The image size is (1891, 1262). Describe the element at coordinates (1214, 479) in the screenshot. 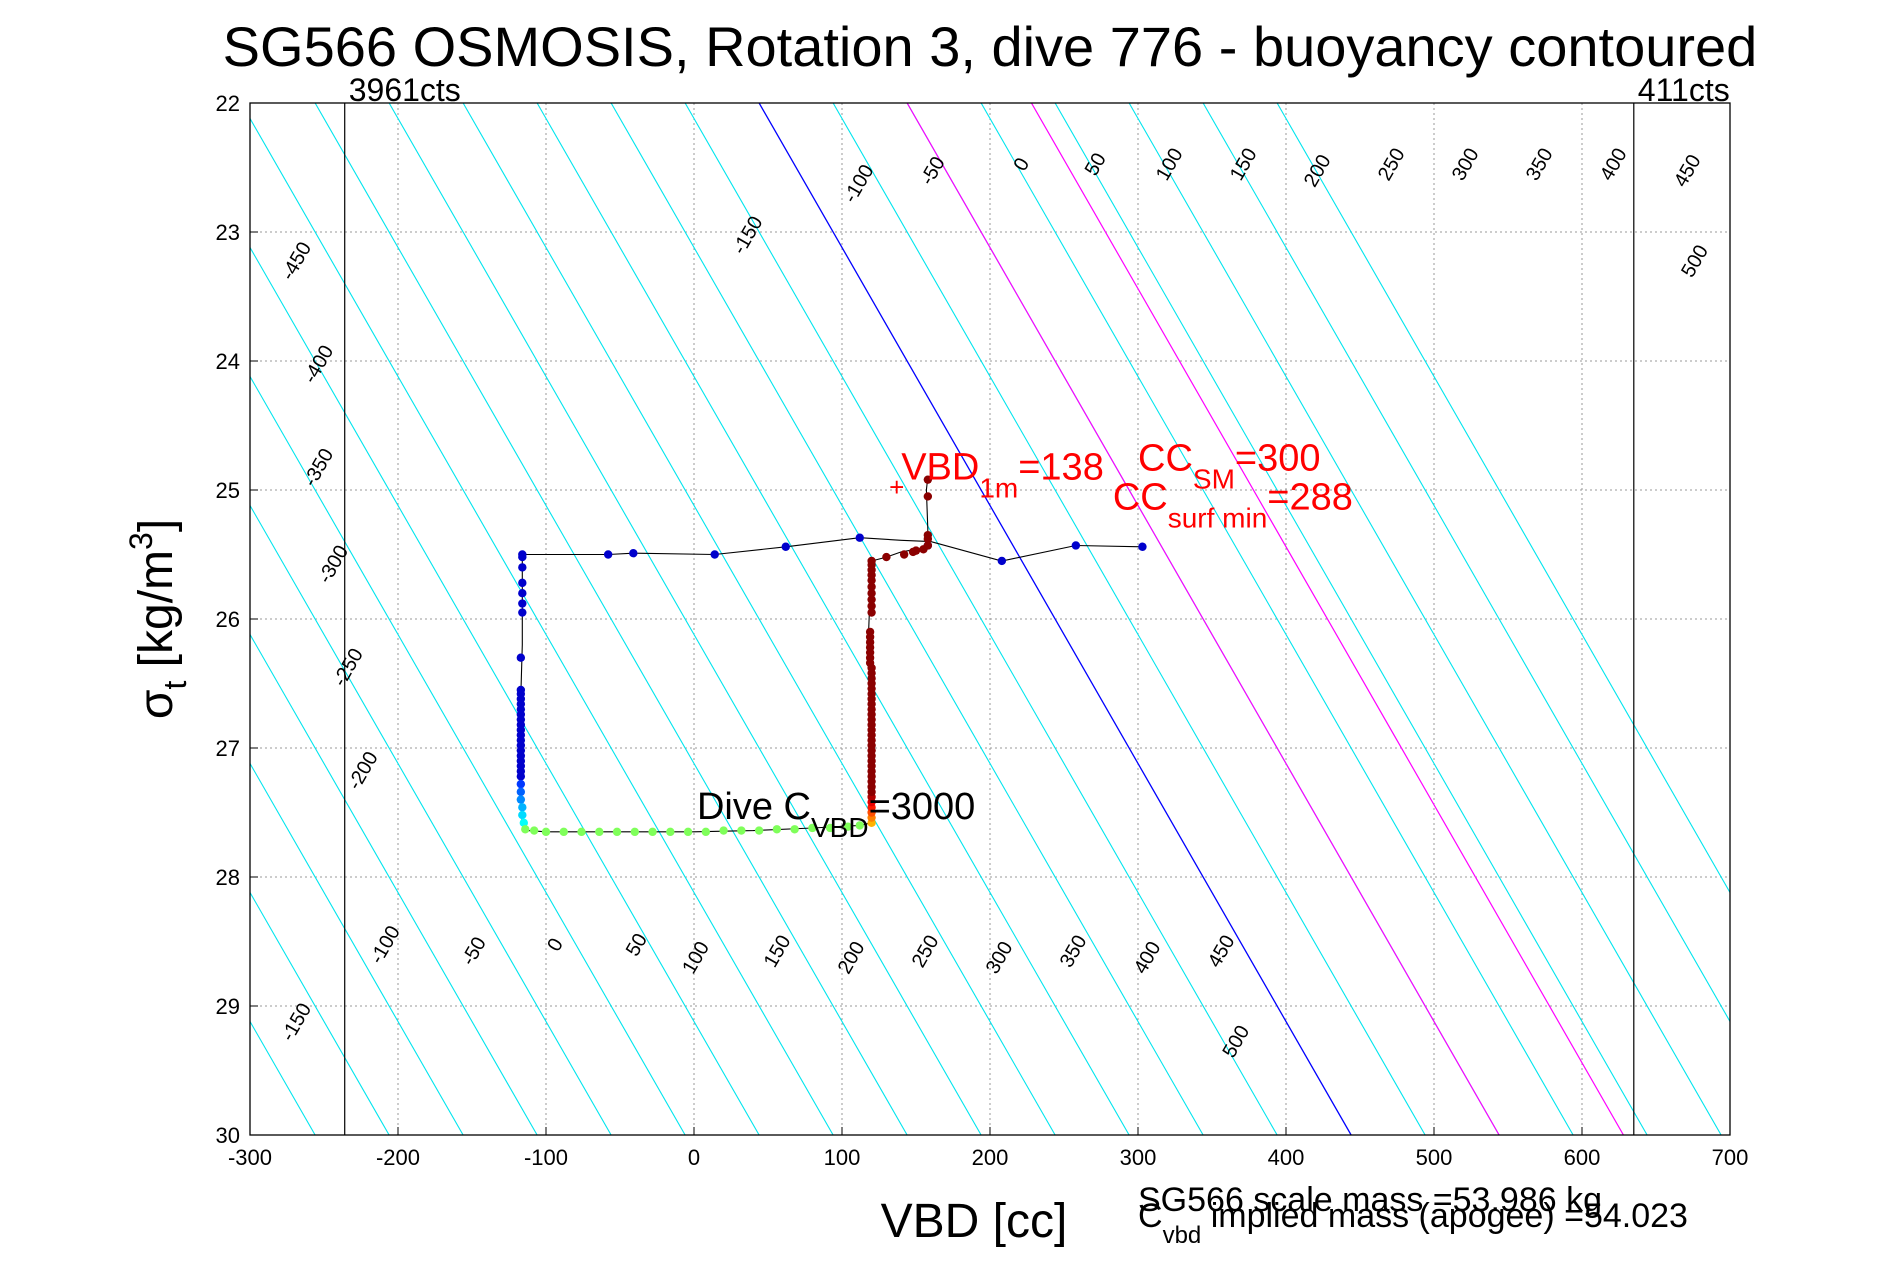

I see `annotation-sub: SM` at that location.